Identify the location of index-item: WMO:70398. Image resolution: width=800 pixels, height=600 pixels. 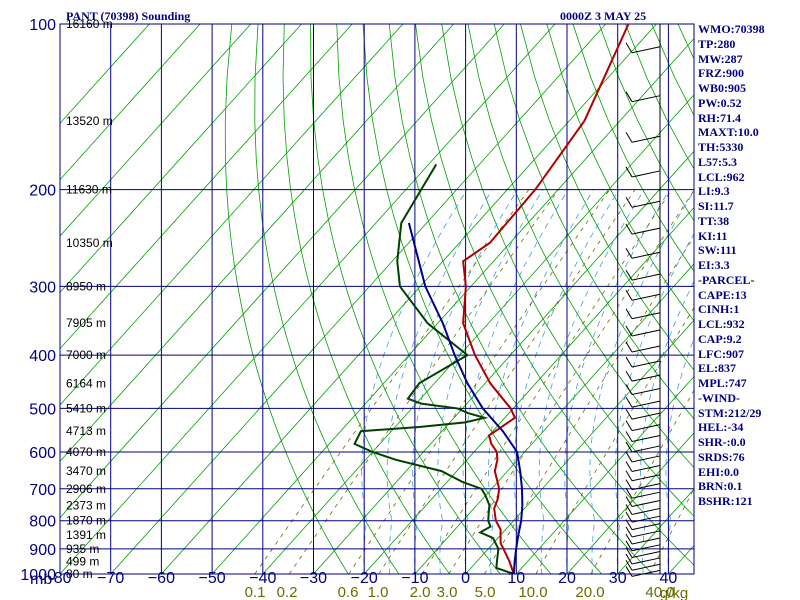
(731, 29).